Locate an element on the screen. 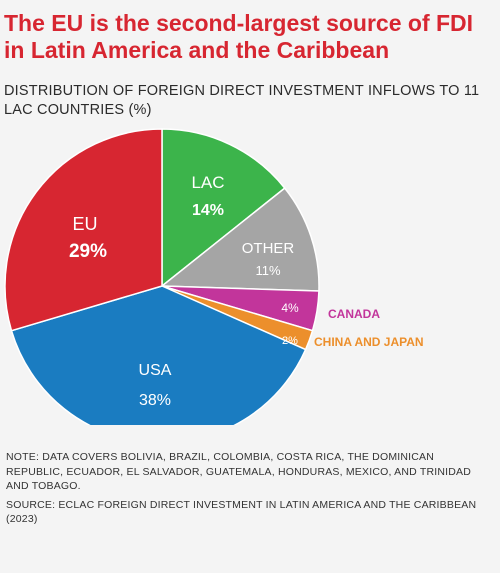 Image resolution: width=500 pixels, height=573 pixels. pie-slice-lac is located at coordinates (223, 208).